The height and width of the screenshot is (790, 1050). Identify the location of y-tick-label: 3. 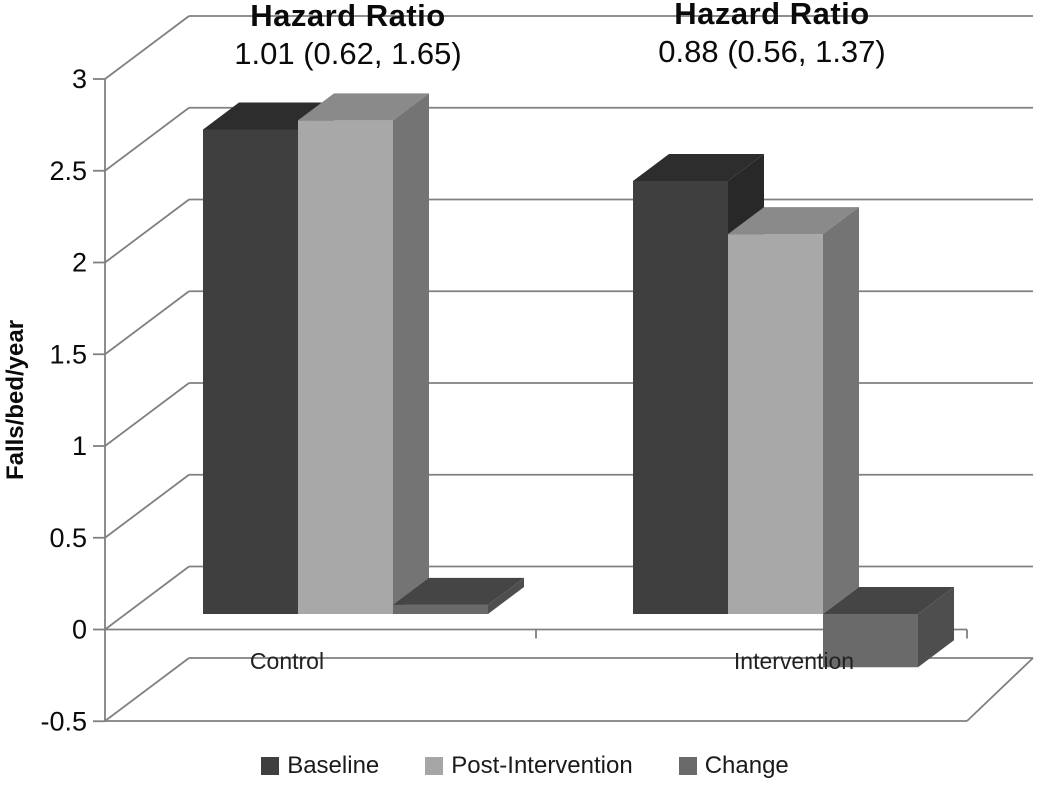
(79, 79).